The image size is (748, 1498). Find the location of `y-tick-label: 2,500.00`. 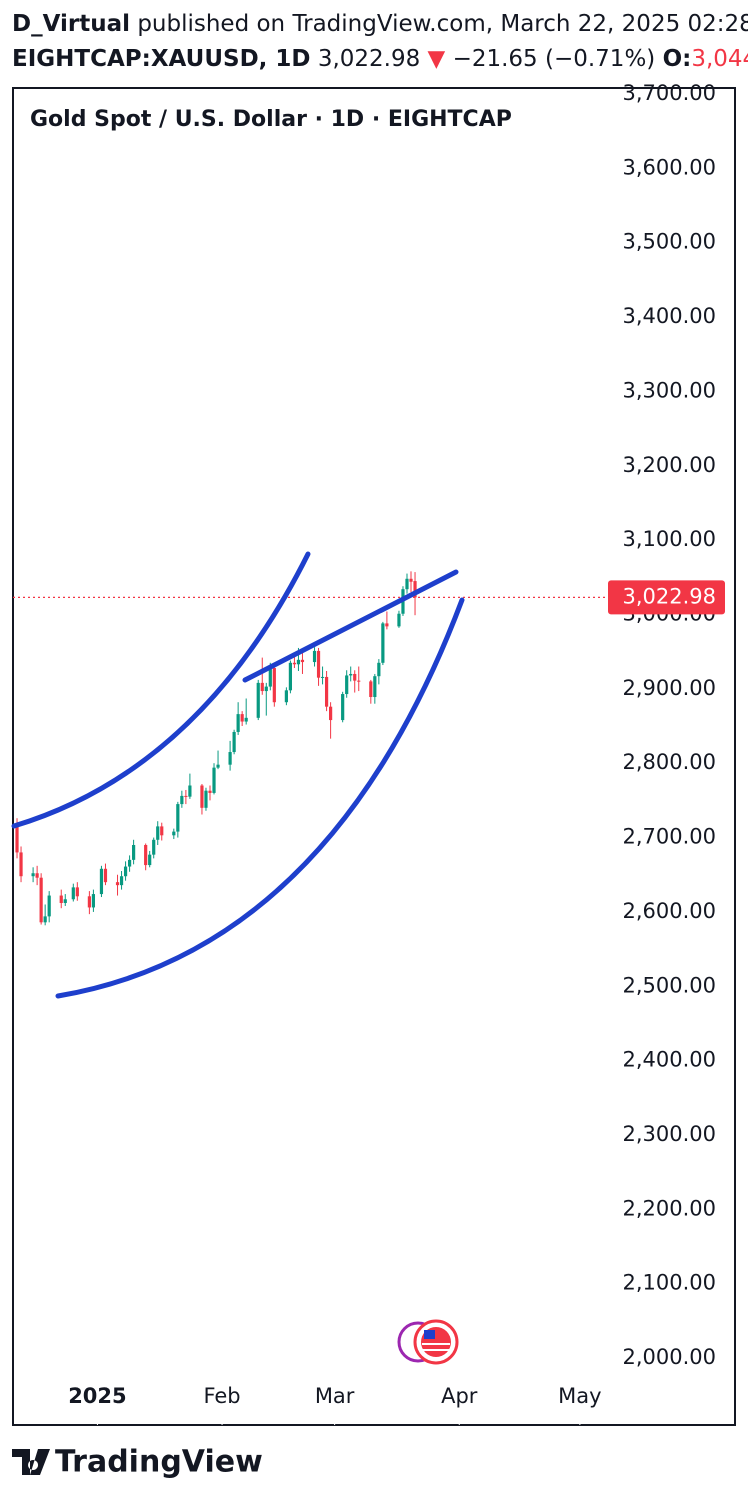

y-tick-label: 2,500.00 is located at coordinates (669, 985).